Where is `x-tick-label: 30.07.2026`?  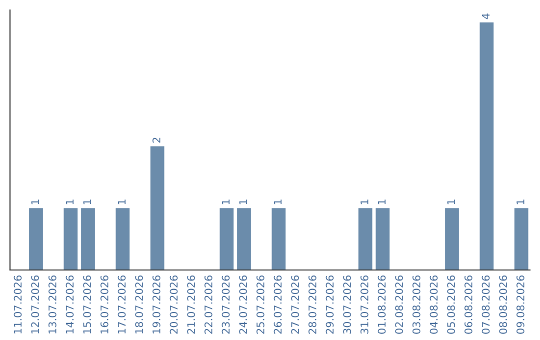
x-tick-label: 30.07.2026 is located at coordinates (347, 305).